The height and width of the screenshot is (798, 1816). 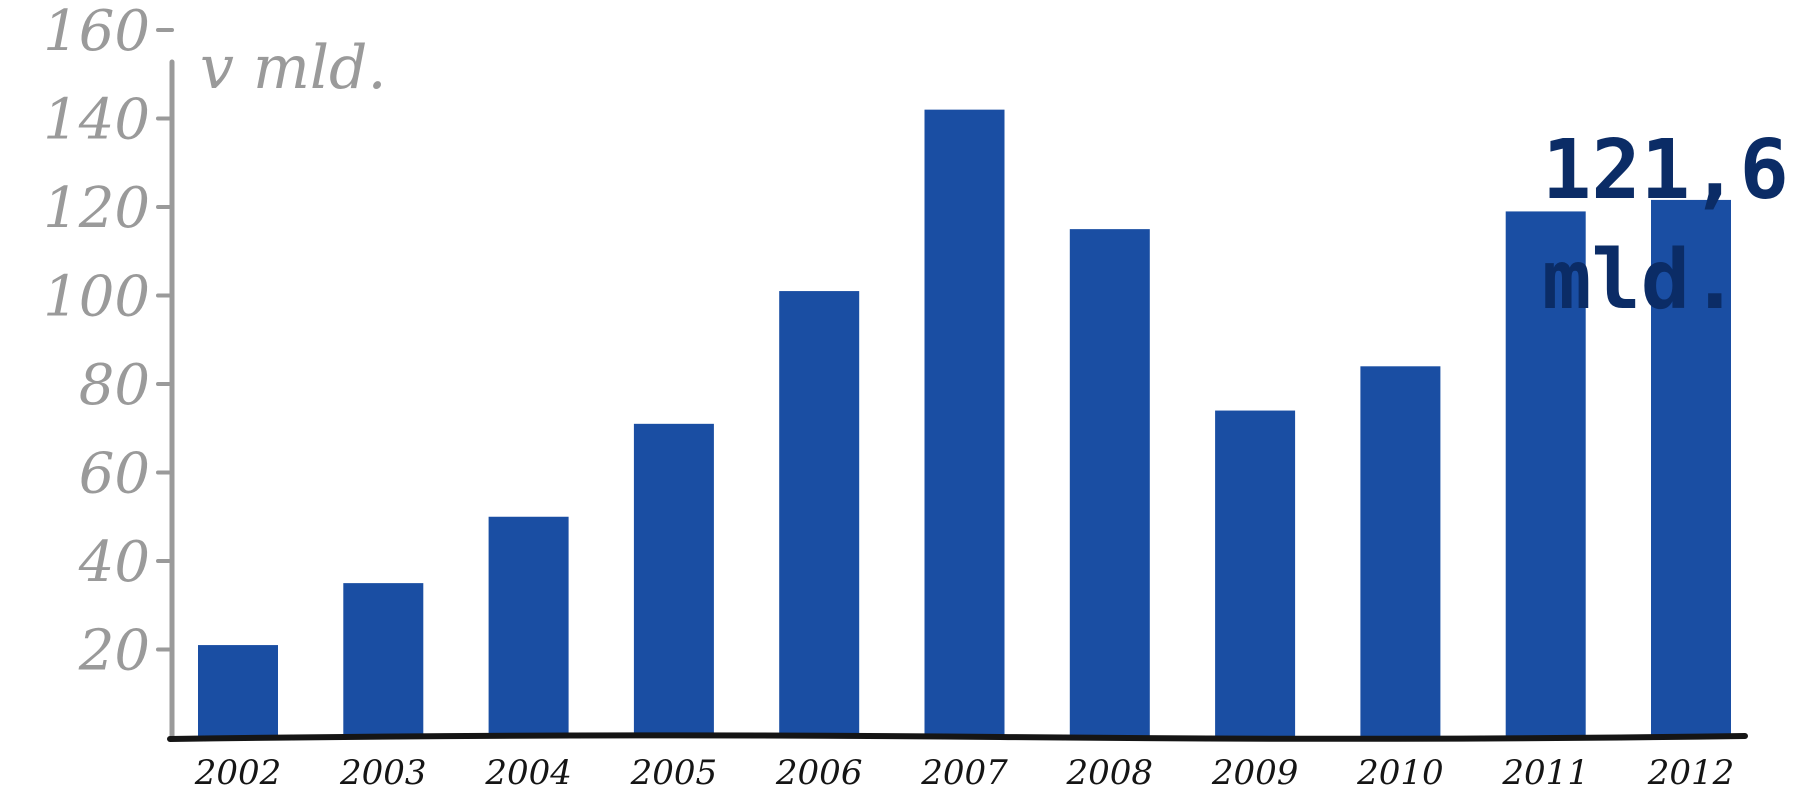 What do you see at coordinates (114, 651) in the screenshot?
I see `y-tick-label: 20` at bounding box center [114, 651].